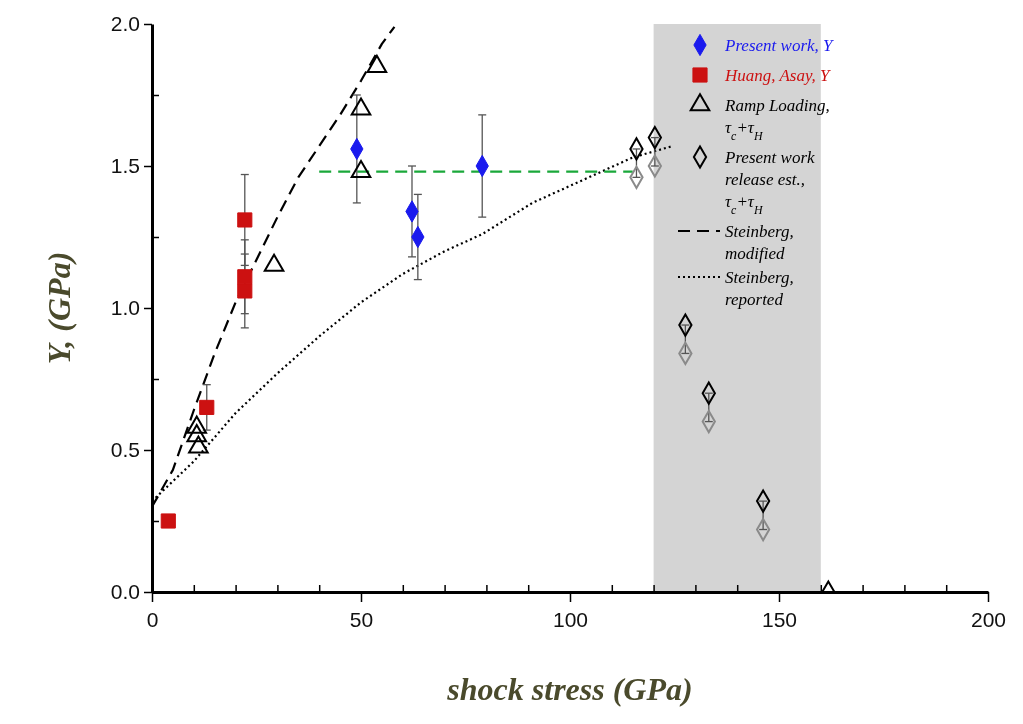 The width and height of the screenshot is (1023, 724). Describe the element at coordinates (988, 619) in the screenshot. I see `x-tick-label: 200` at that location.